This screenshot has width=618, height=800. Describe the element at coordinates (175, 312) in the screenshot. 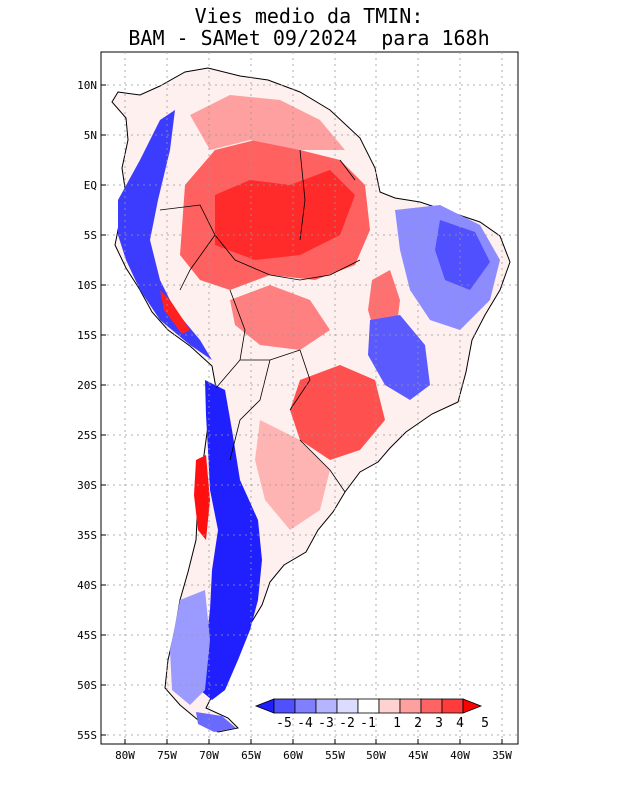

I see `warm-bias-peru-strip` at that location.